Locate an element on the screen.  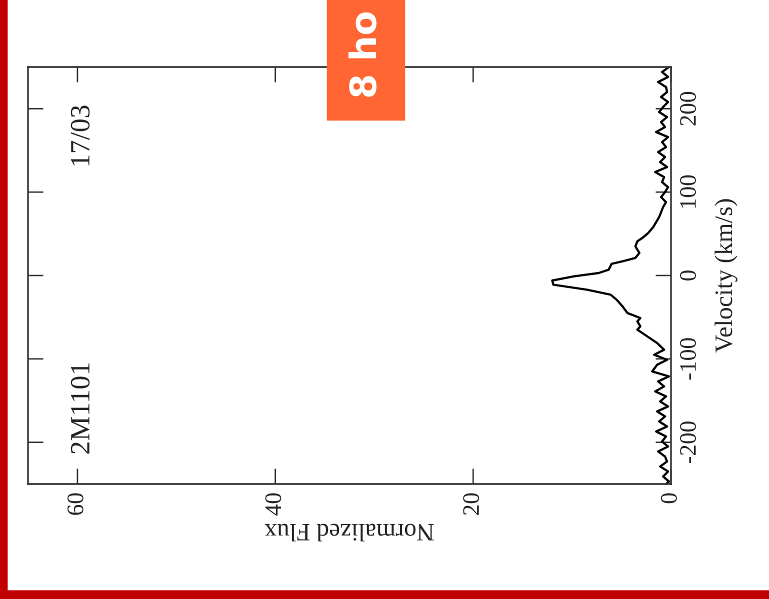
y-tick-label: 0 is located at coordinates (688, 275).